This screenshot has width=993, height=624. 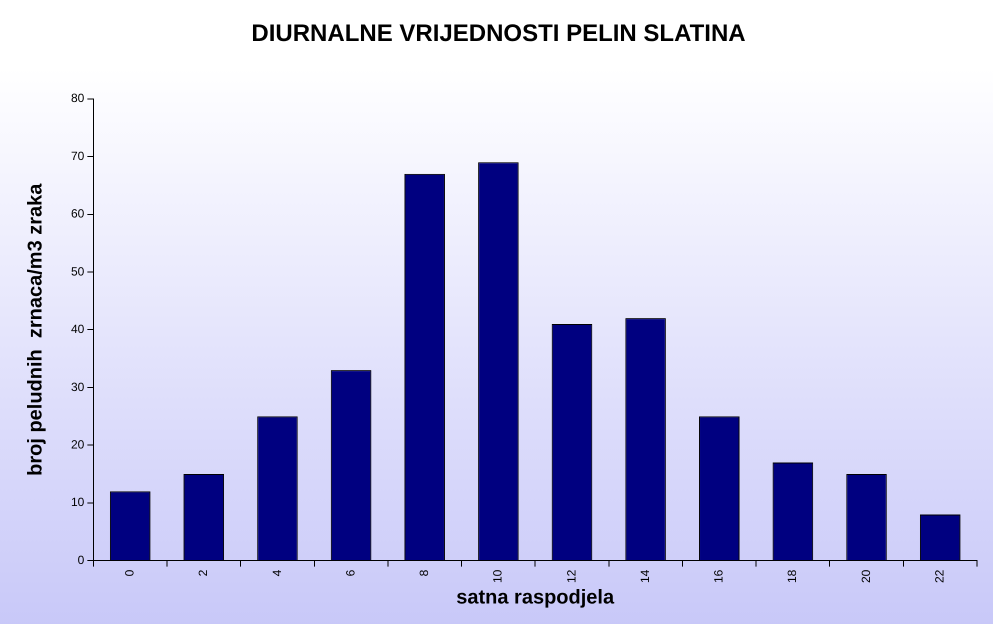 What do you see at coordinates (77, 387) in the screenshot?
I see `y-tick-label: 30` at bounding box center [77, 387].